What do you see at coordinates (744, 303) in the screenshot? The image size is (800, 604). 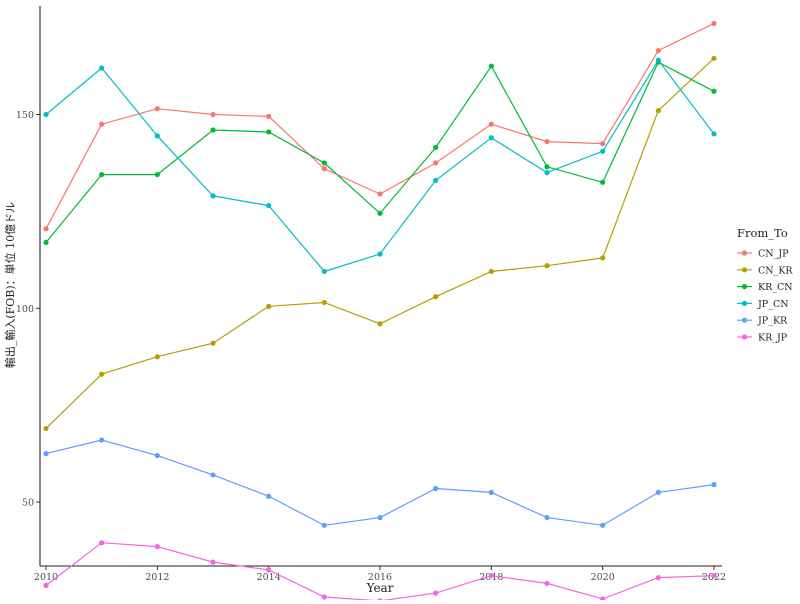 I see `legend-key-point-jp-cn` at bounding box center [744, 303].